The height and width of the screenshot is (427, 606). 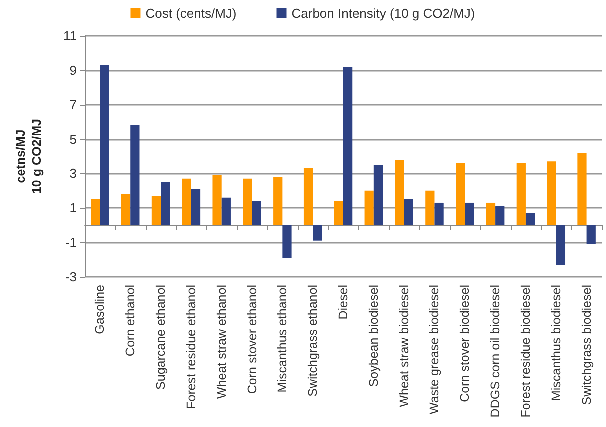 What do you see at coordinates (343, 302) in the screenshot?
I see `x-tick-label: Diesel` at bounding box center [343, 302].